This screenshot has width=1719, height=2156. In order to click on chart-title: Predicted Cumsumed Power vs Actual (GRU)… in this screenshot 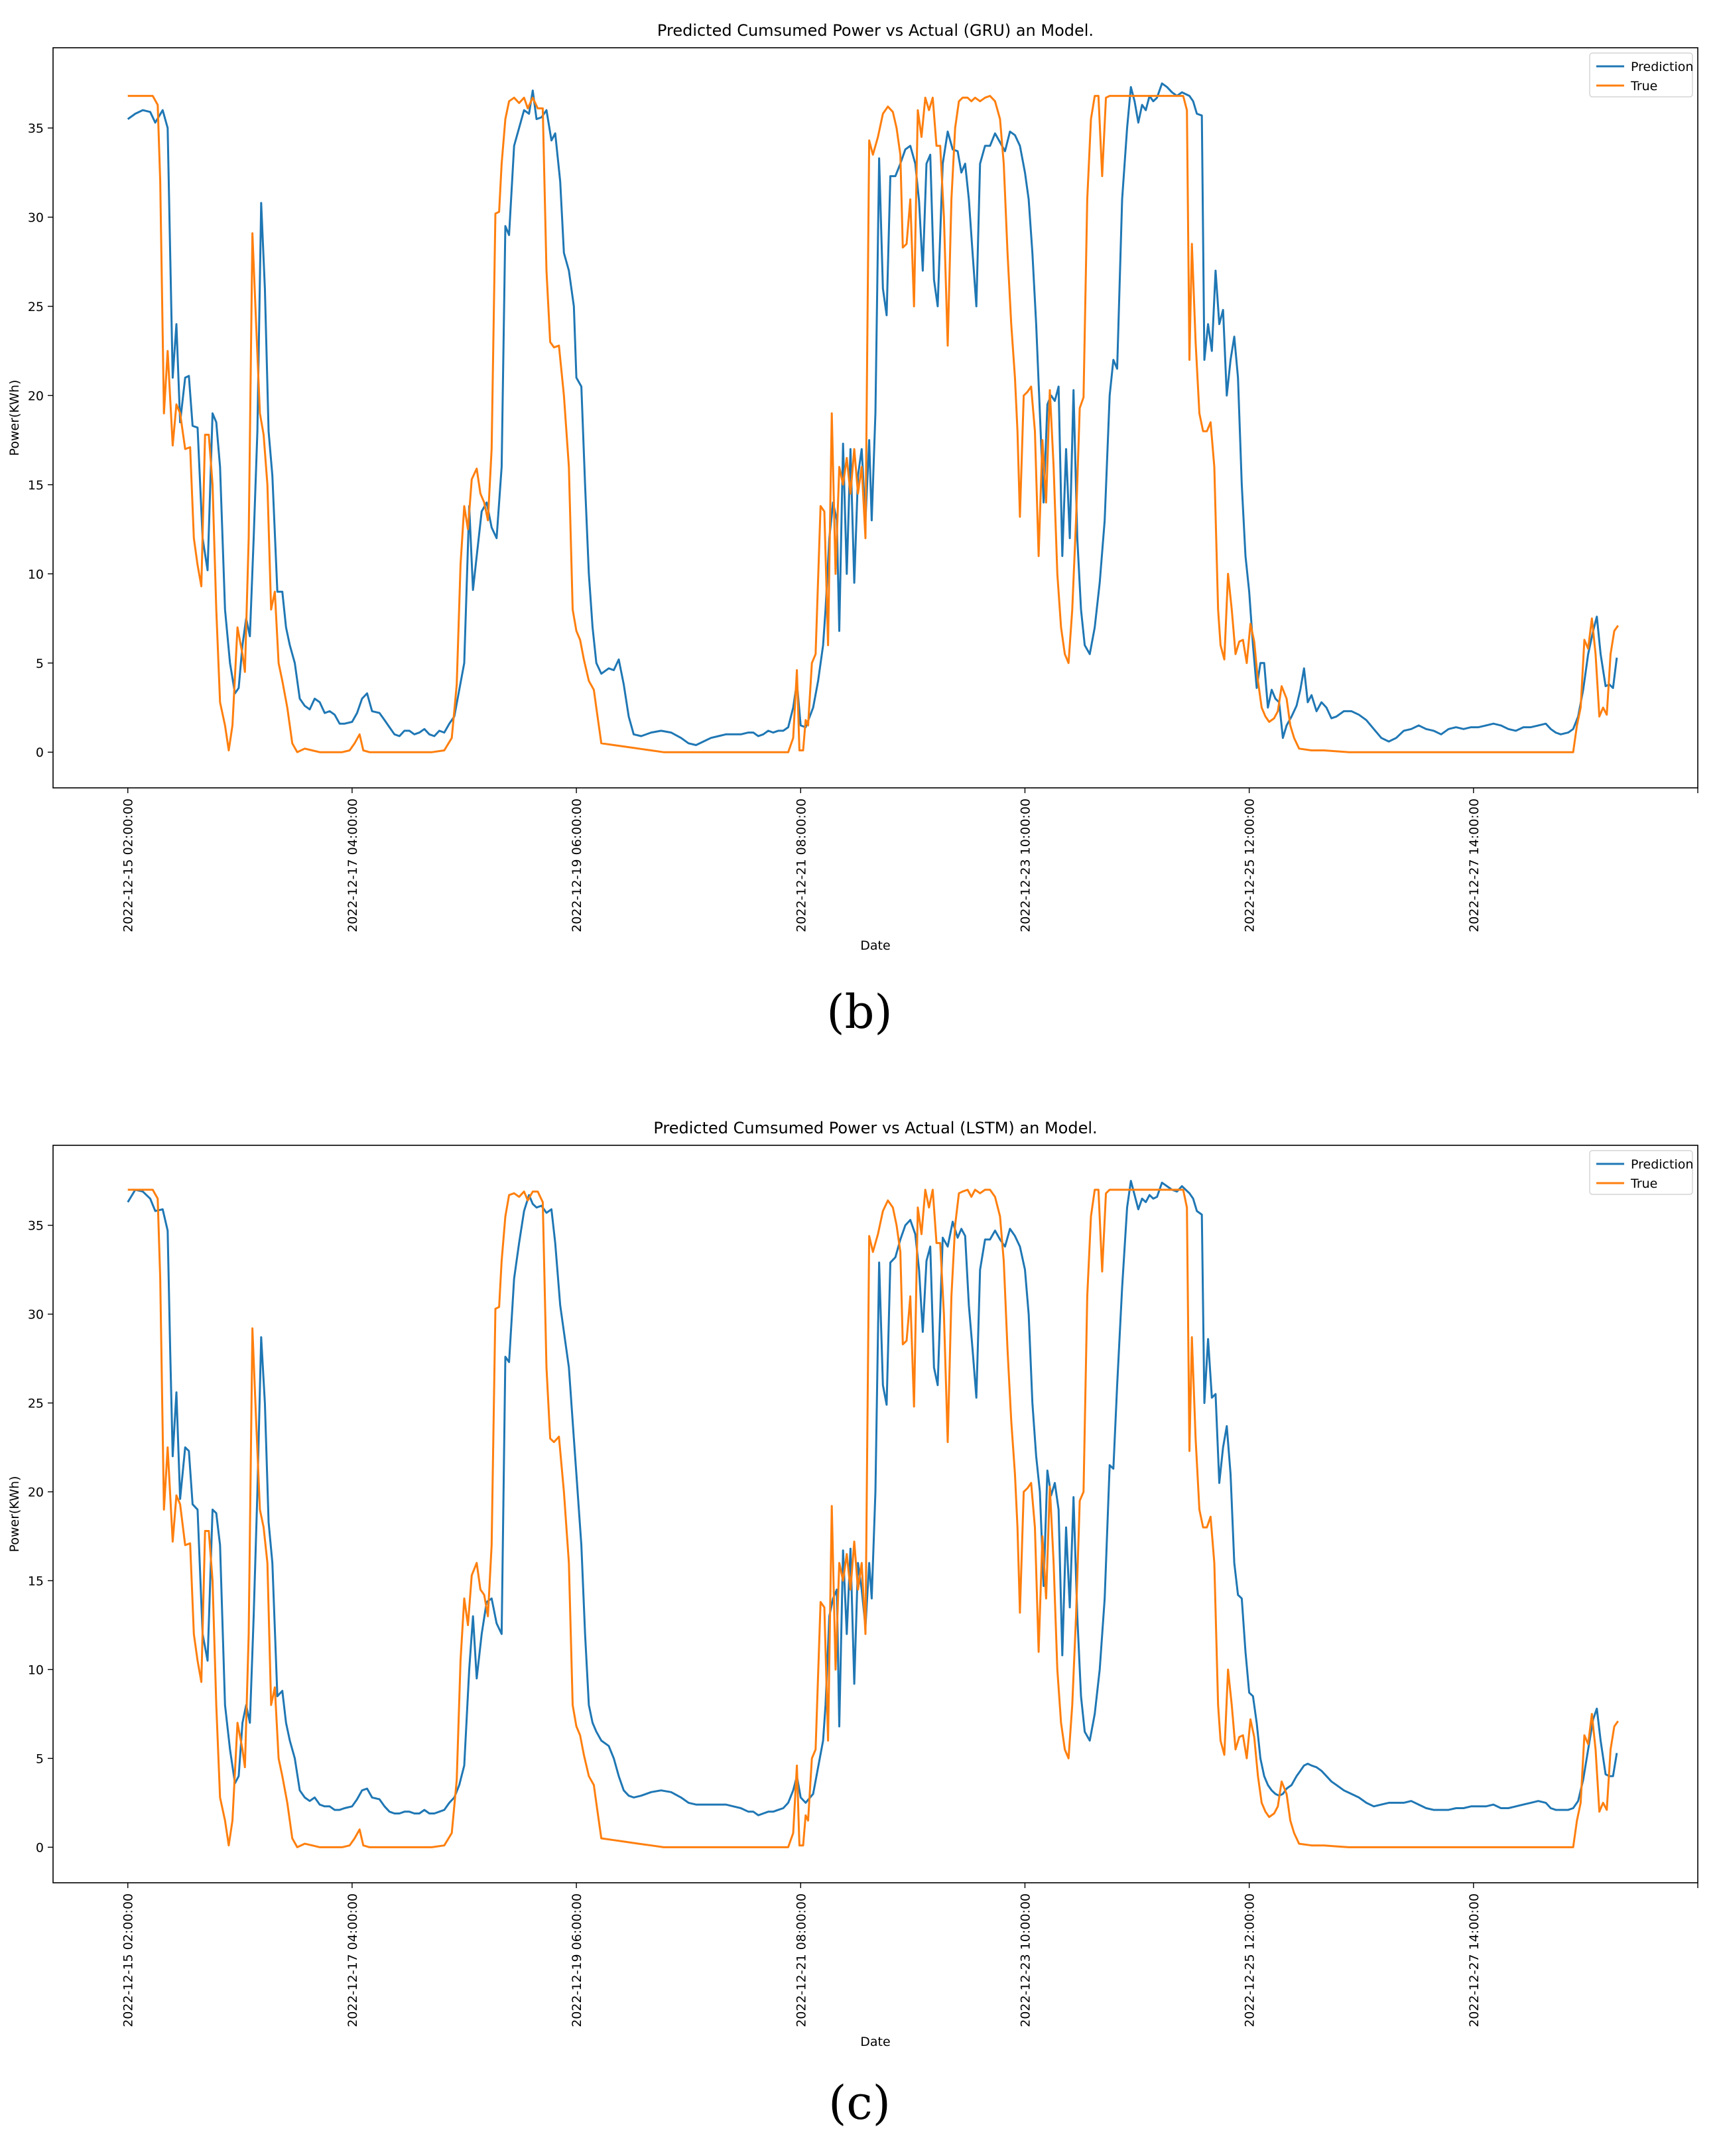, I will do `click(875, 30)`.